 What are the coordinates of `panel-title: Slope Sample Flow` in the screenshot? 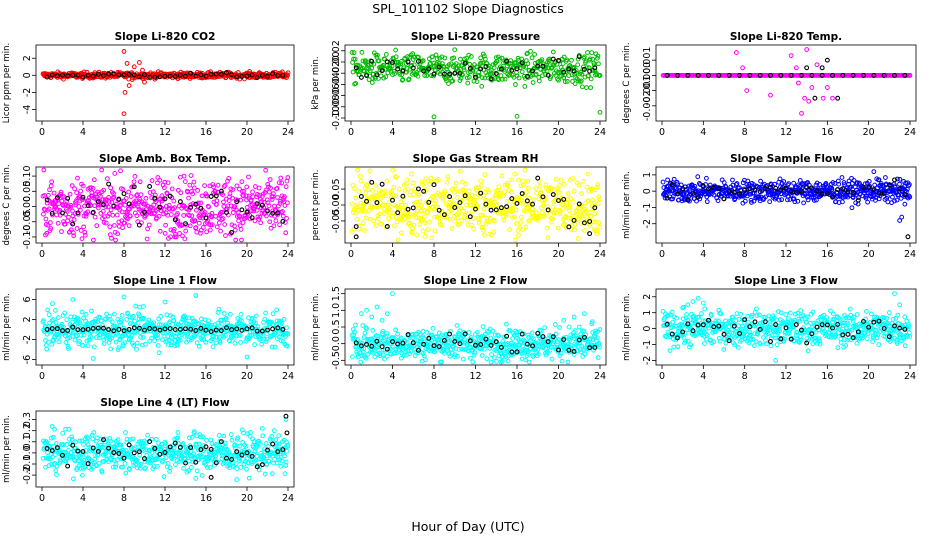 It's located at (786, 159).